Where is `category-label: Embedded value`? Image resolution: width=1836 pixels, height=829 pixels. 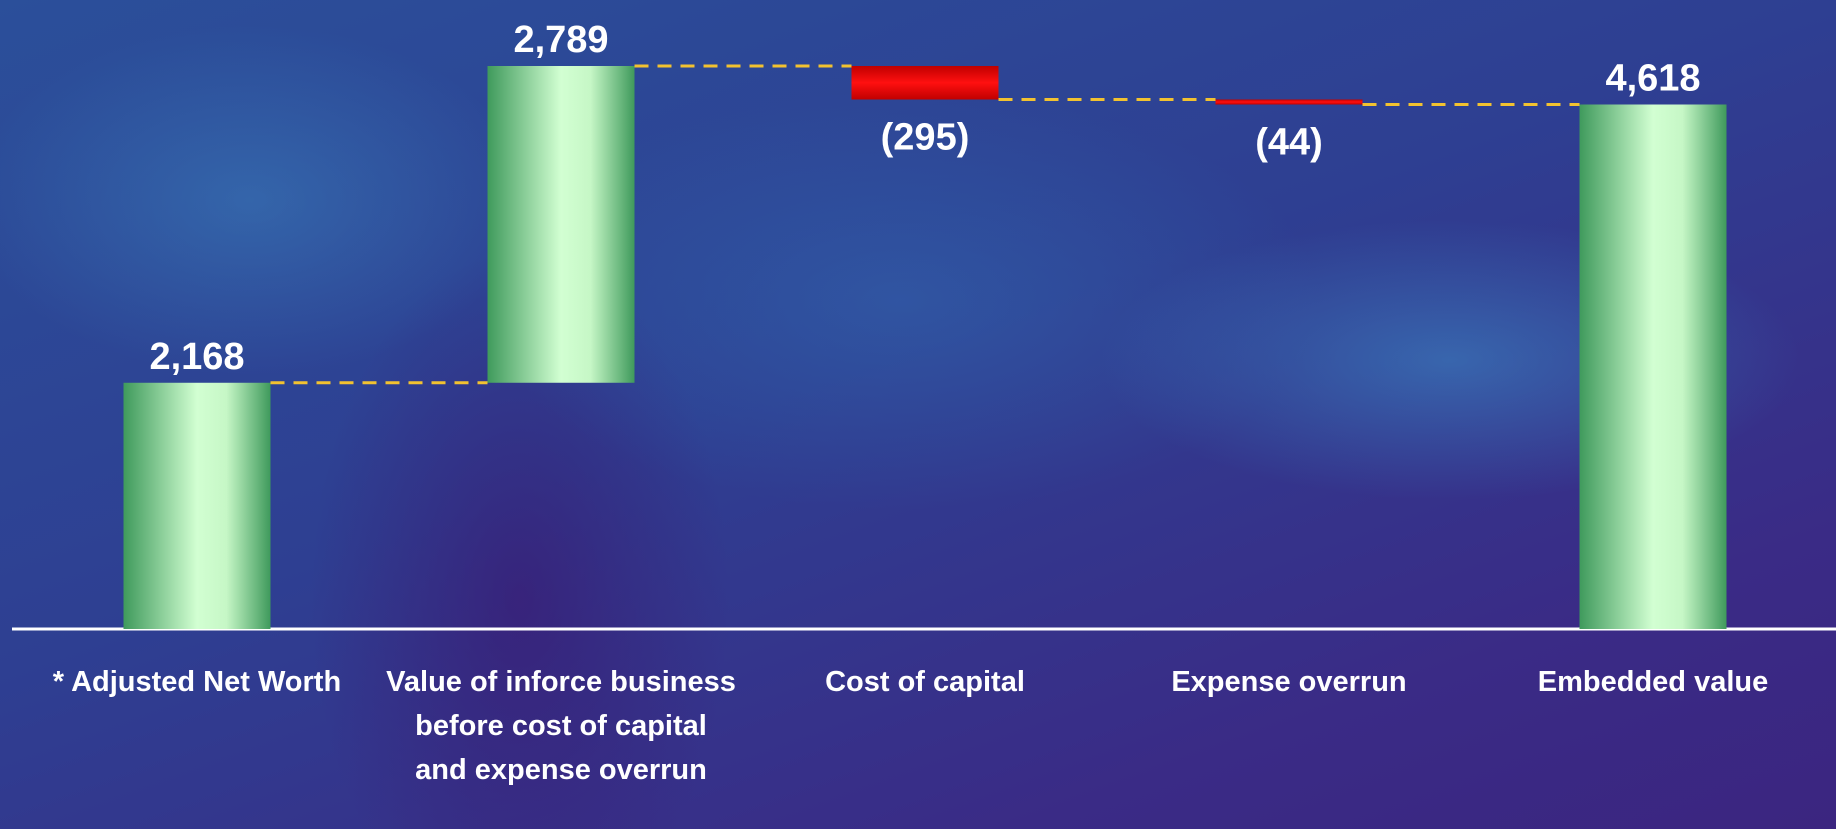
category-label: Embedded value is located at coordinates (1653, 682).